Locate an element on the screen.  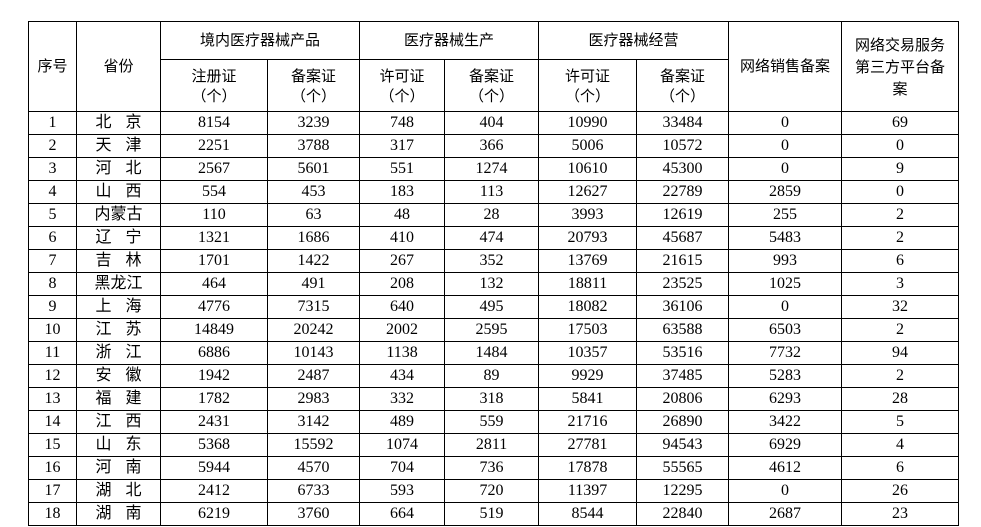
cell-biz-lic: 5006 is located at coordinates (588, 146).